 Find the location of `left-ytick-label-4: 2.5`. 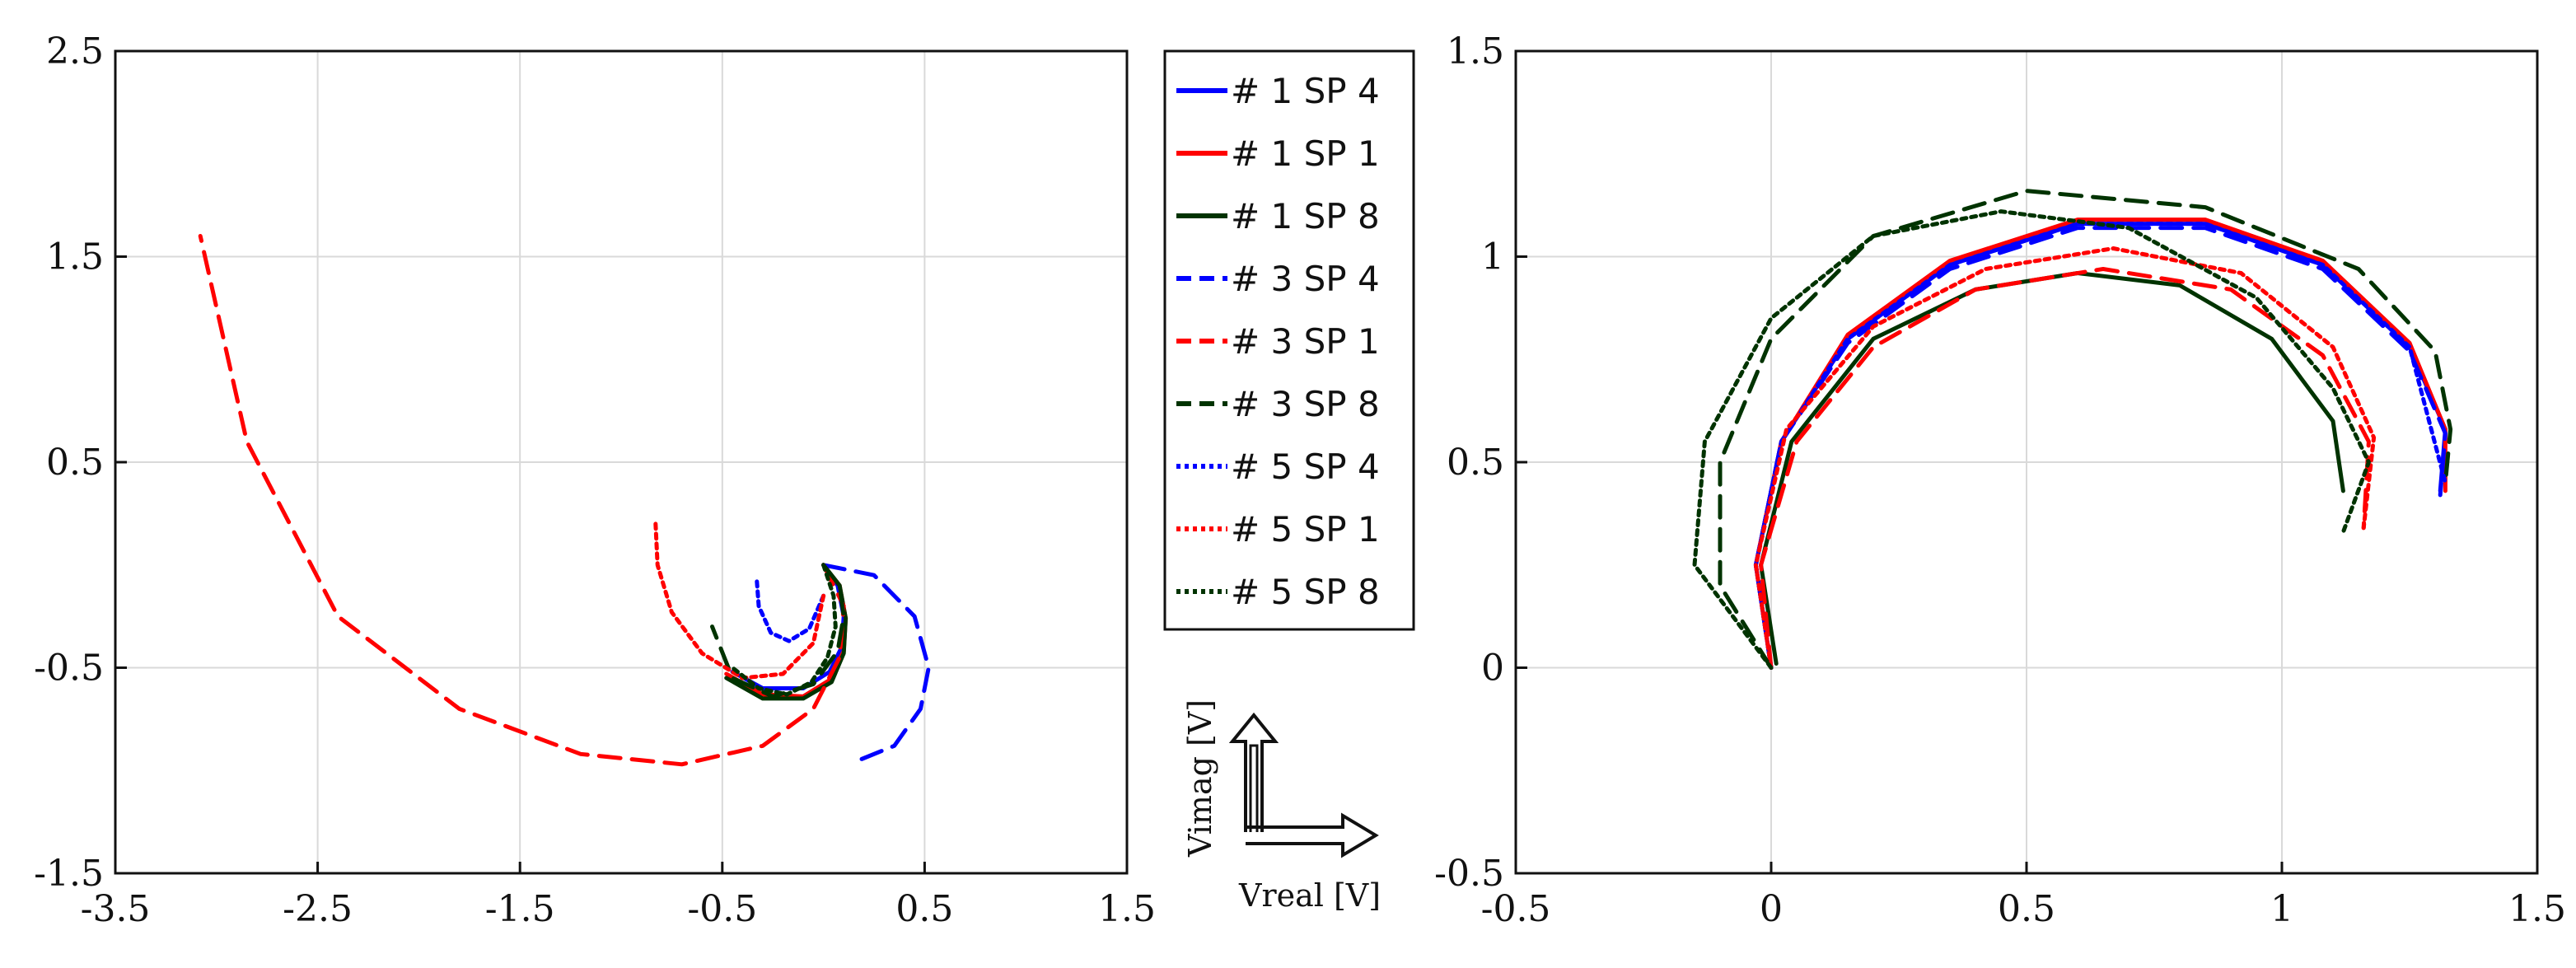

left-ytick-label-4: 2.5 is located at coordinates (75, 51).